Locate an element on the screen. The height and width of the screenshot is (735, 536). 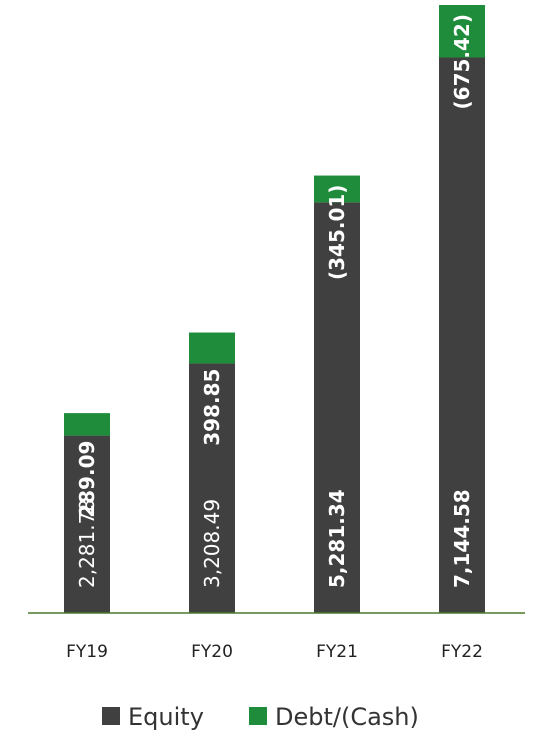
bar-debt-fy22 is located at coordinates (462, 31).